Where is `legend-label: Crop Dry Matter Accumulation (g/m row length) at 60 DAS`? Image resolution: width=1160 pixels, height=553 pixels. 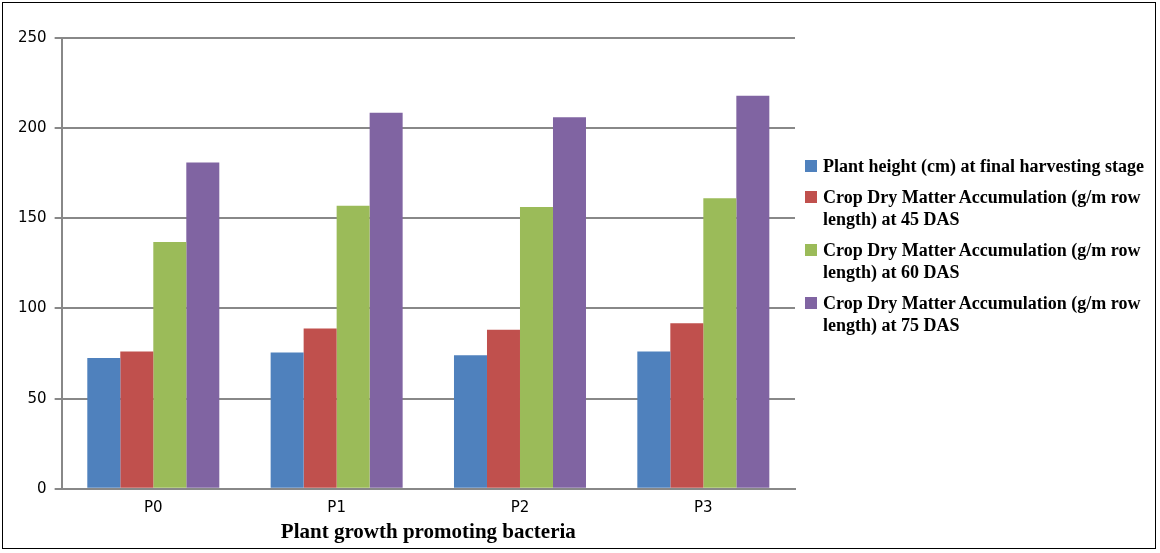
legend-label: Crop Dry Matter Accumulation (g/m row length) at 60 DAS is located at coordinates (982, 261).